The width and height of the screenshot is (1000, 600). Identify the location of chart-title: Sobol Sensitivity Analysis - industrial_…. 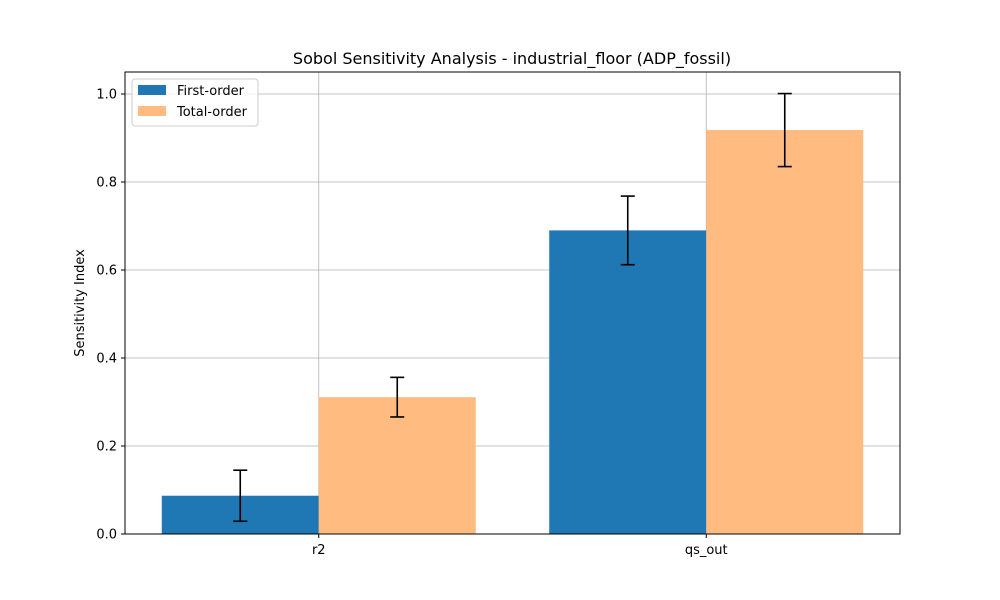
(512, 59).